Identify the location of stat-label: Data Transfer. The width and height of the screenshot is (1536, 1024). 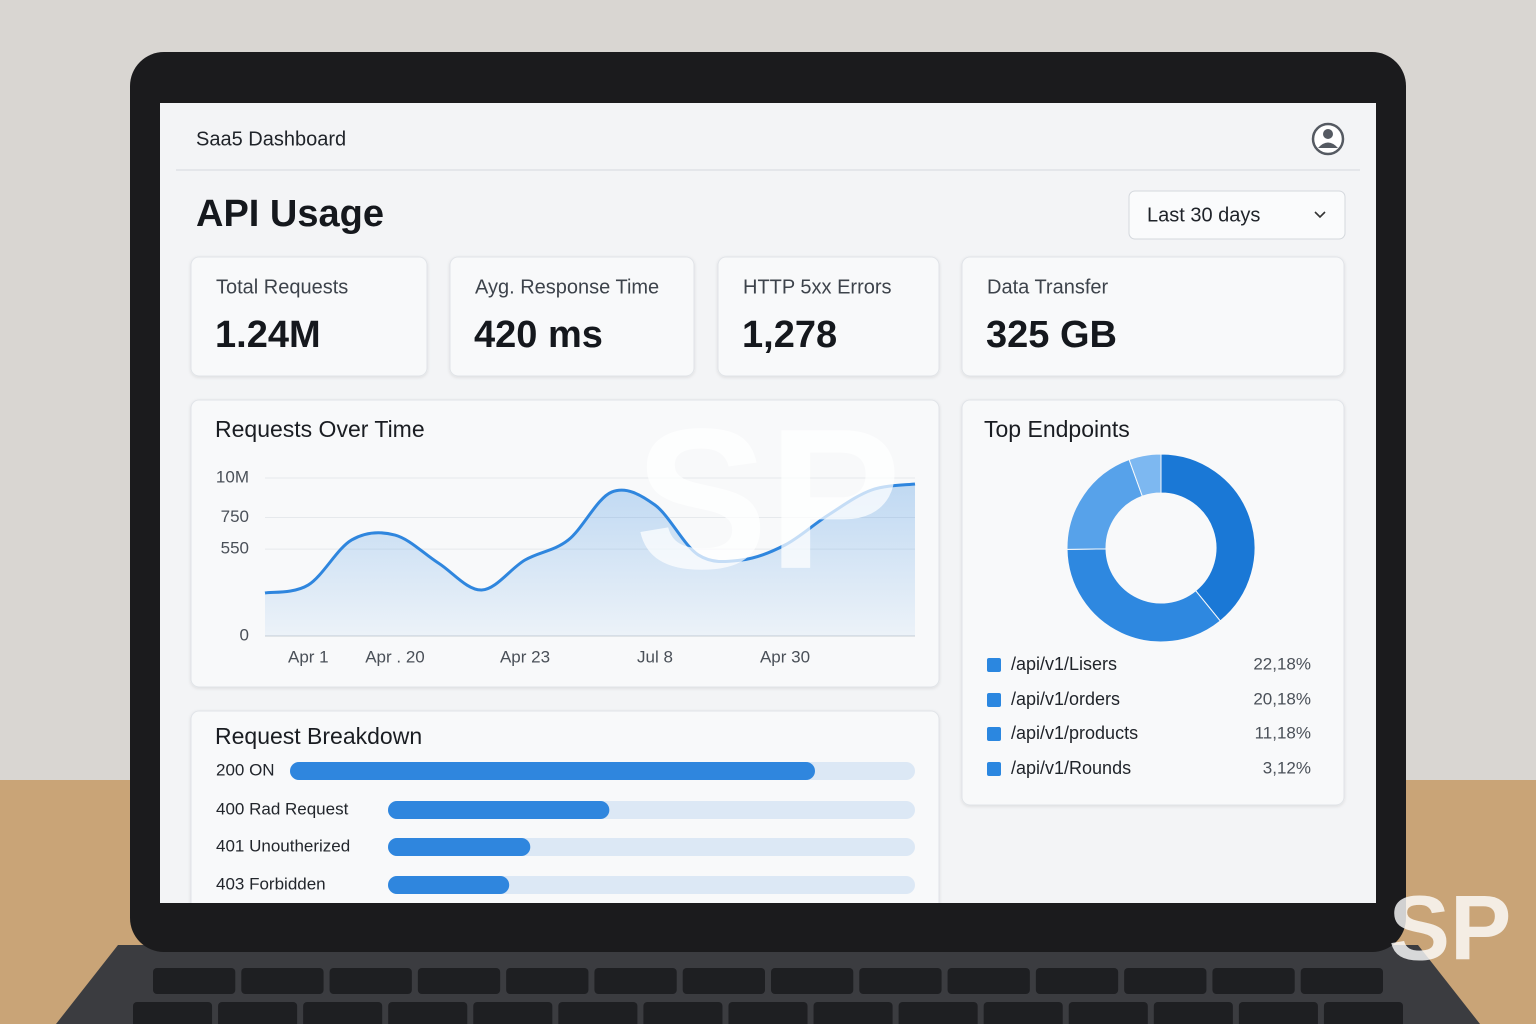
(1048, 287).